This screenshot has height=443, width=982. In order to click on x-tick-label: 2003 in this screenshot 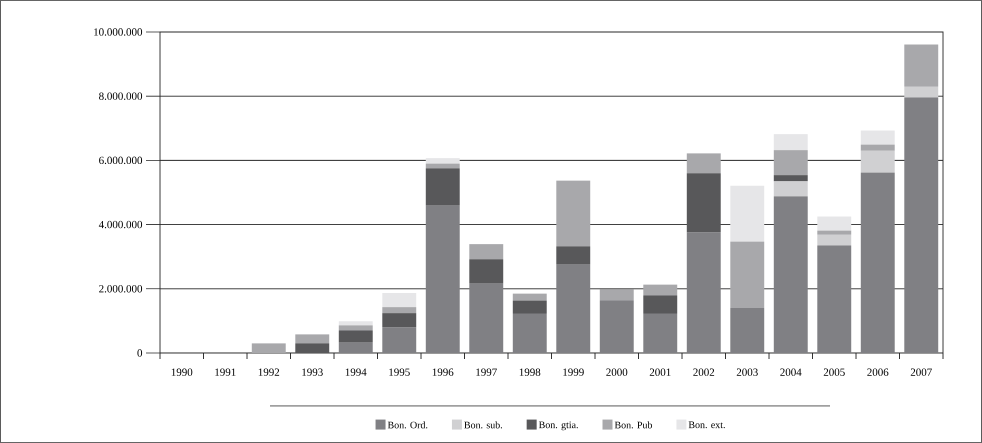, I will do `click(747, 372)`.